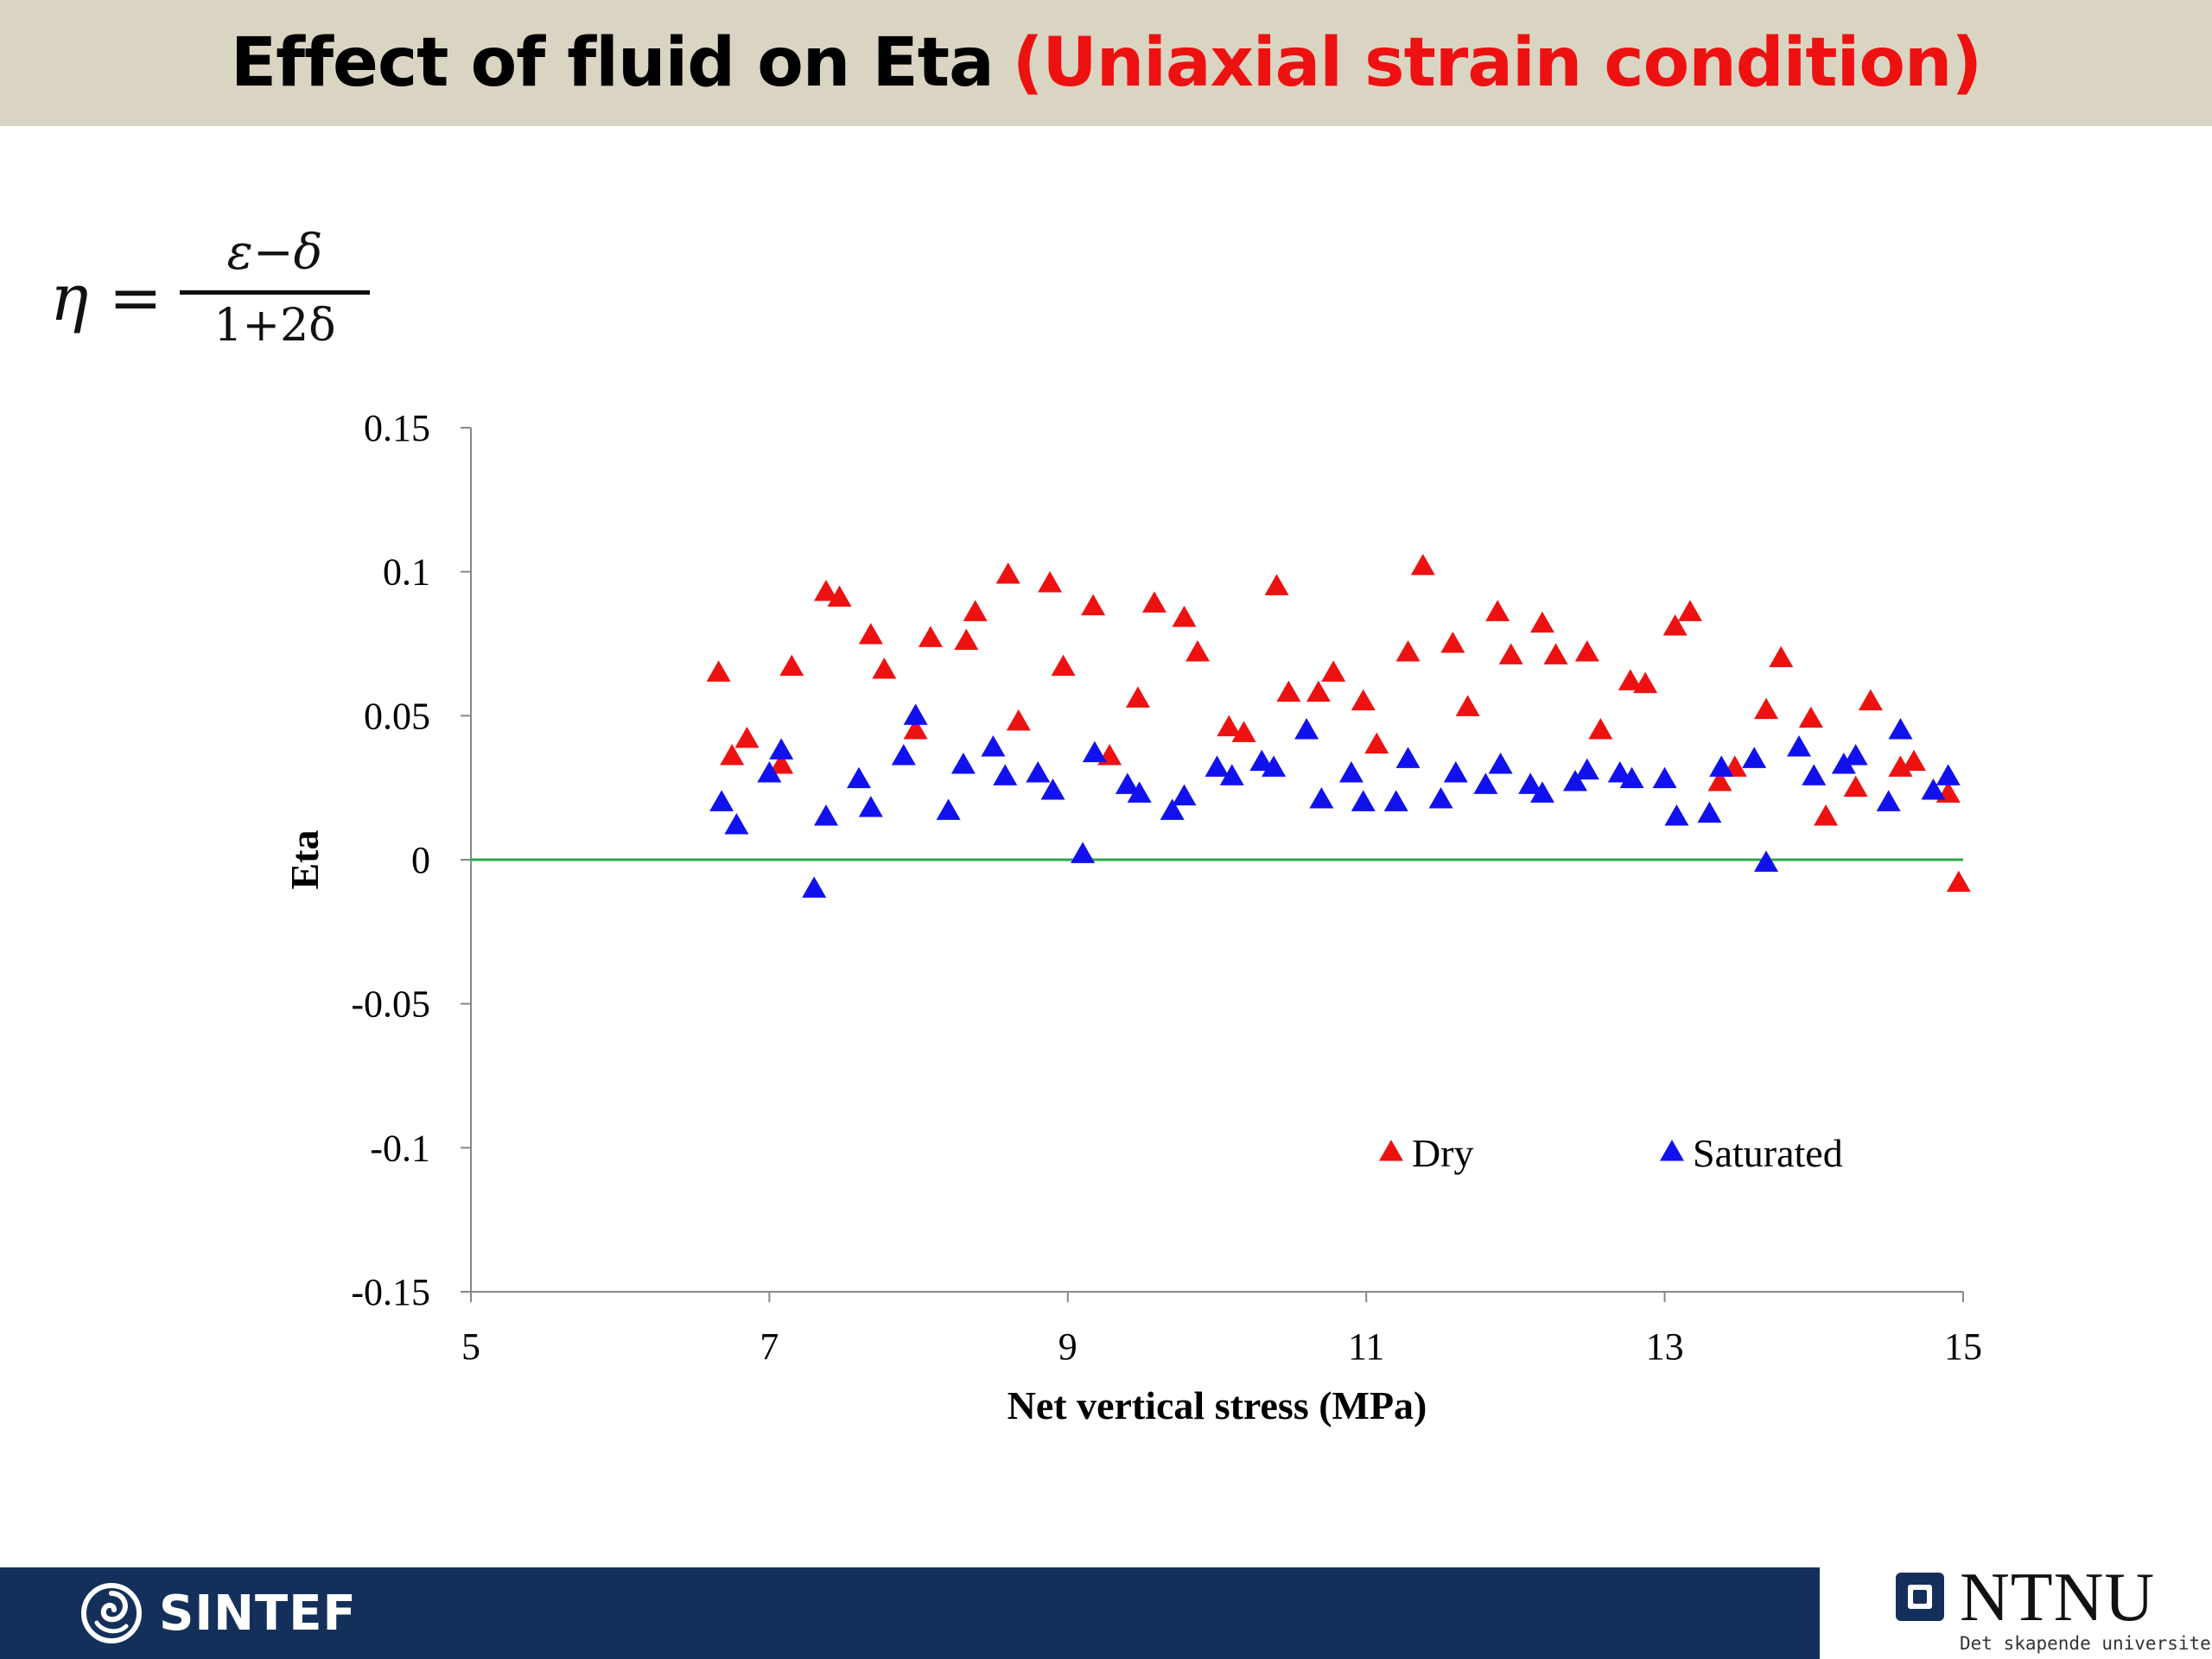  I want to click on x-tick-label: 7, so click(769, 1346).